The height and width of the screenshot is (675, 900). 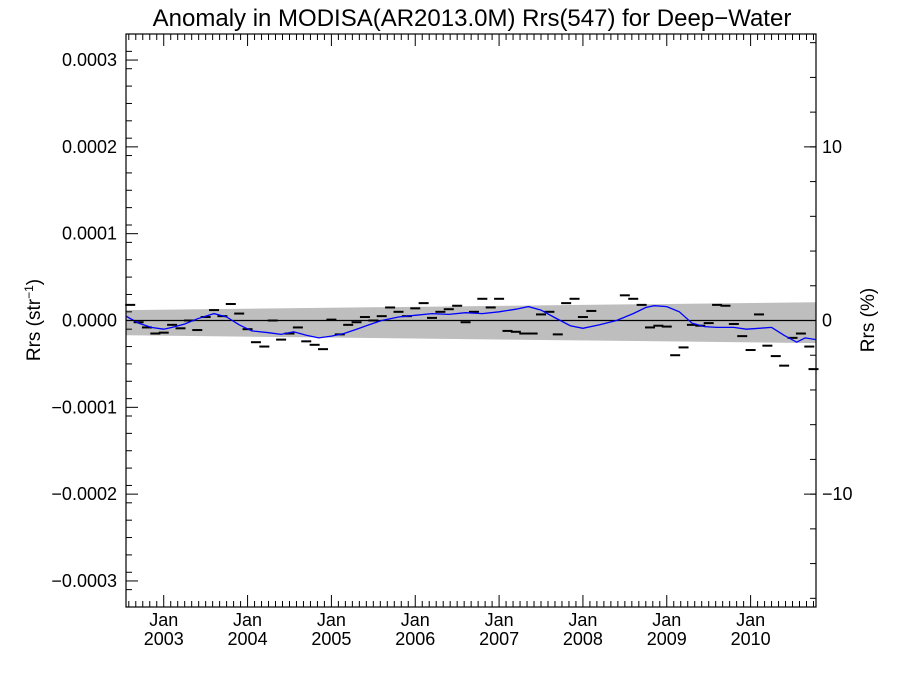 I want to click on y2-tick-label: 0, so click(x=827, y=321).